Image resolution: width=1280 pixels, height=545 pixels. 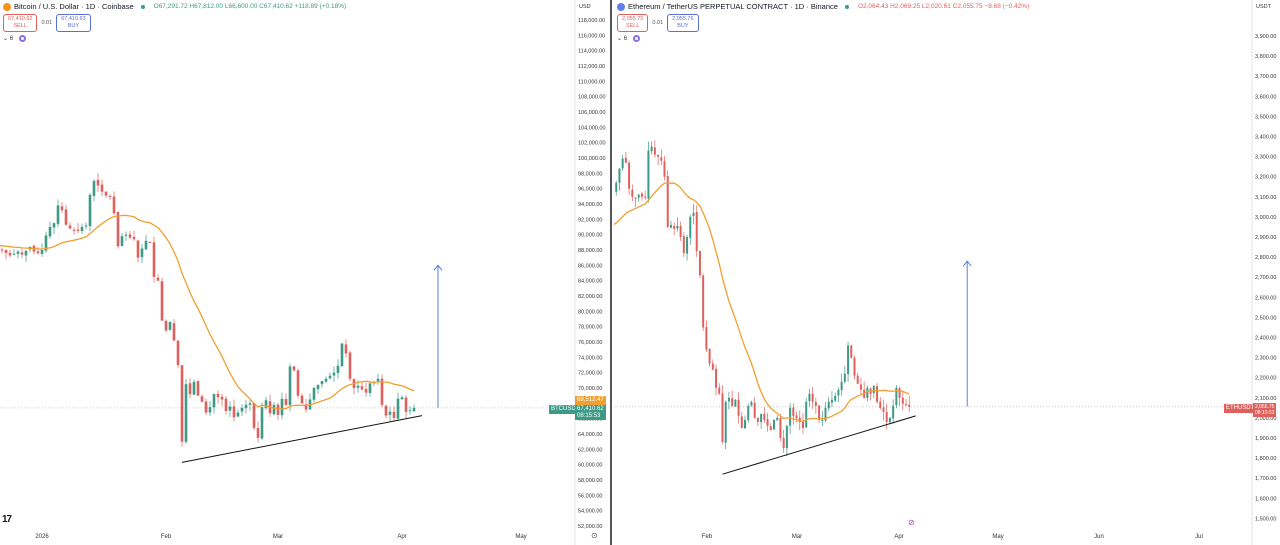 What do you see at coordinates (594, 535) in the screenshot?
I see `settings-icon: ⊙` at bounding box center [594, 535].